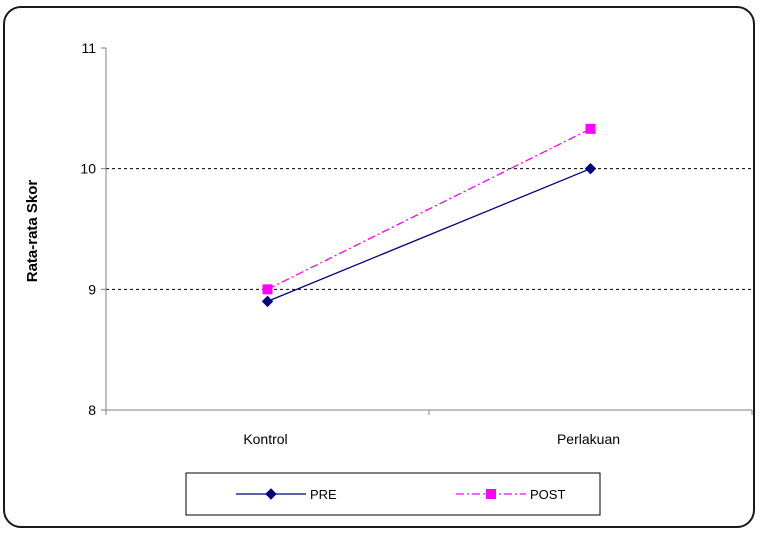  What do you see at coordinates (547, 494) in the screenshot?
I see `legend-label: POST` at bounding box center [547, 494].